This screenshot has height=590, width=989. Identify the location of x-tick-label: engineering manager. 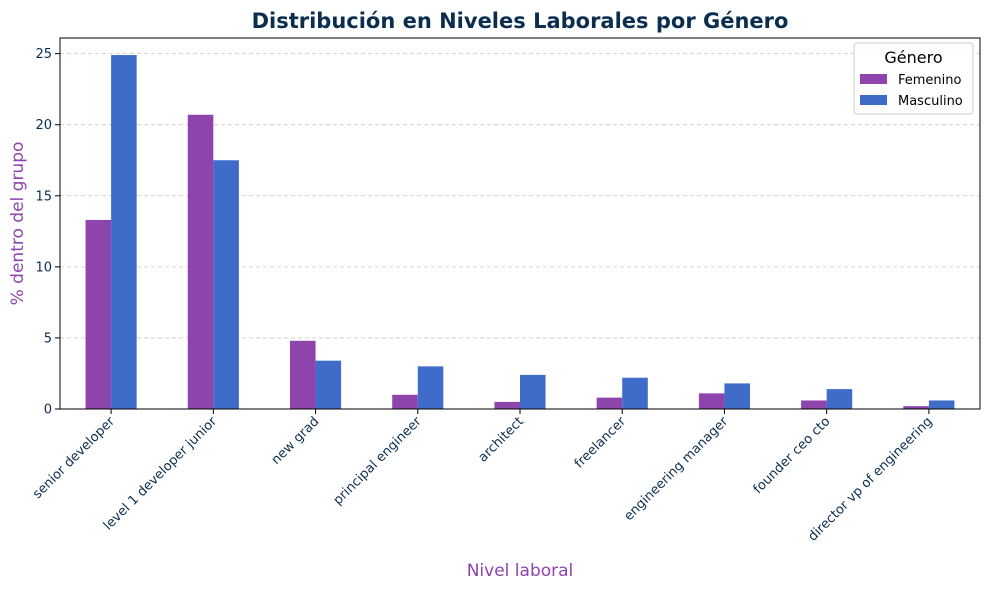
(676, 469).